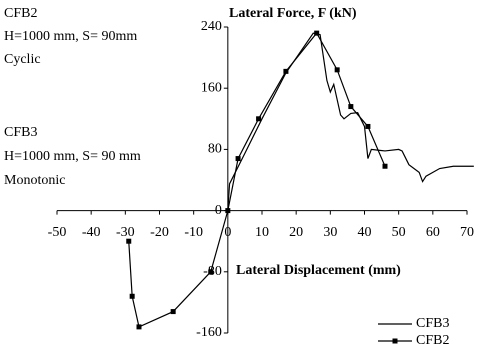 Image resolution: width=477 pixels, height=360 pixels. Describe the element at coordinates (125, 232) in the screenshot. I see `x-tick-label: -30` at that location.